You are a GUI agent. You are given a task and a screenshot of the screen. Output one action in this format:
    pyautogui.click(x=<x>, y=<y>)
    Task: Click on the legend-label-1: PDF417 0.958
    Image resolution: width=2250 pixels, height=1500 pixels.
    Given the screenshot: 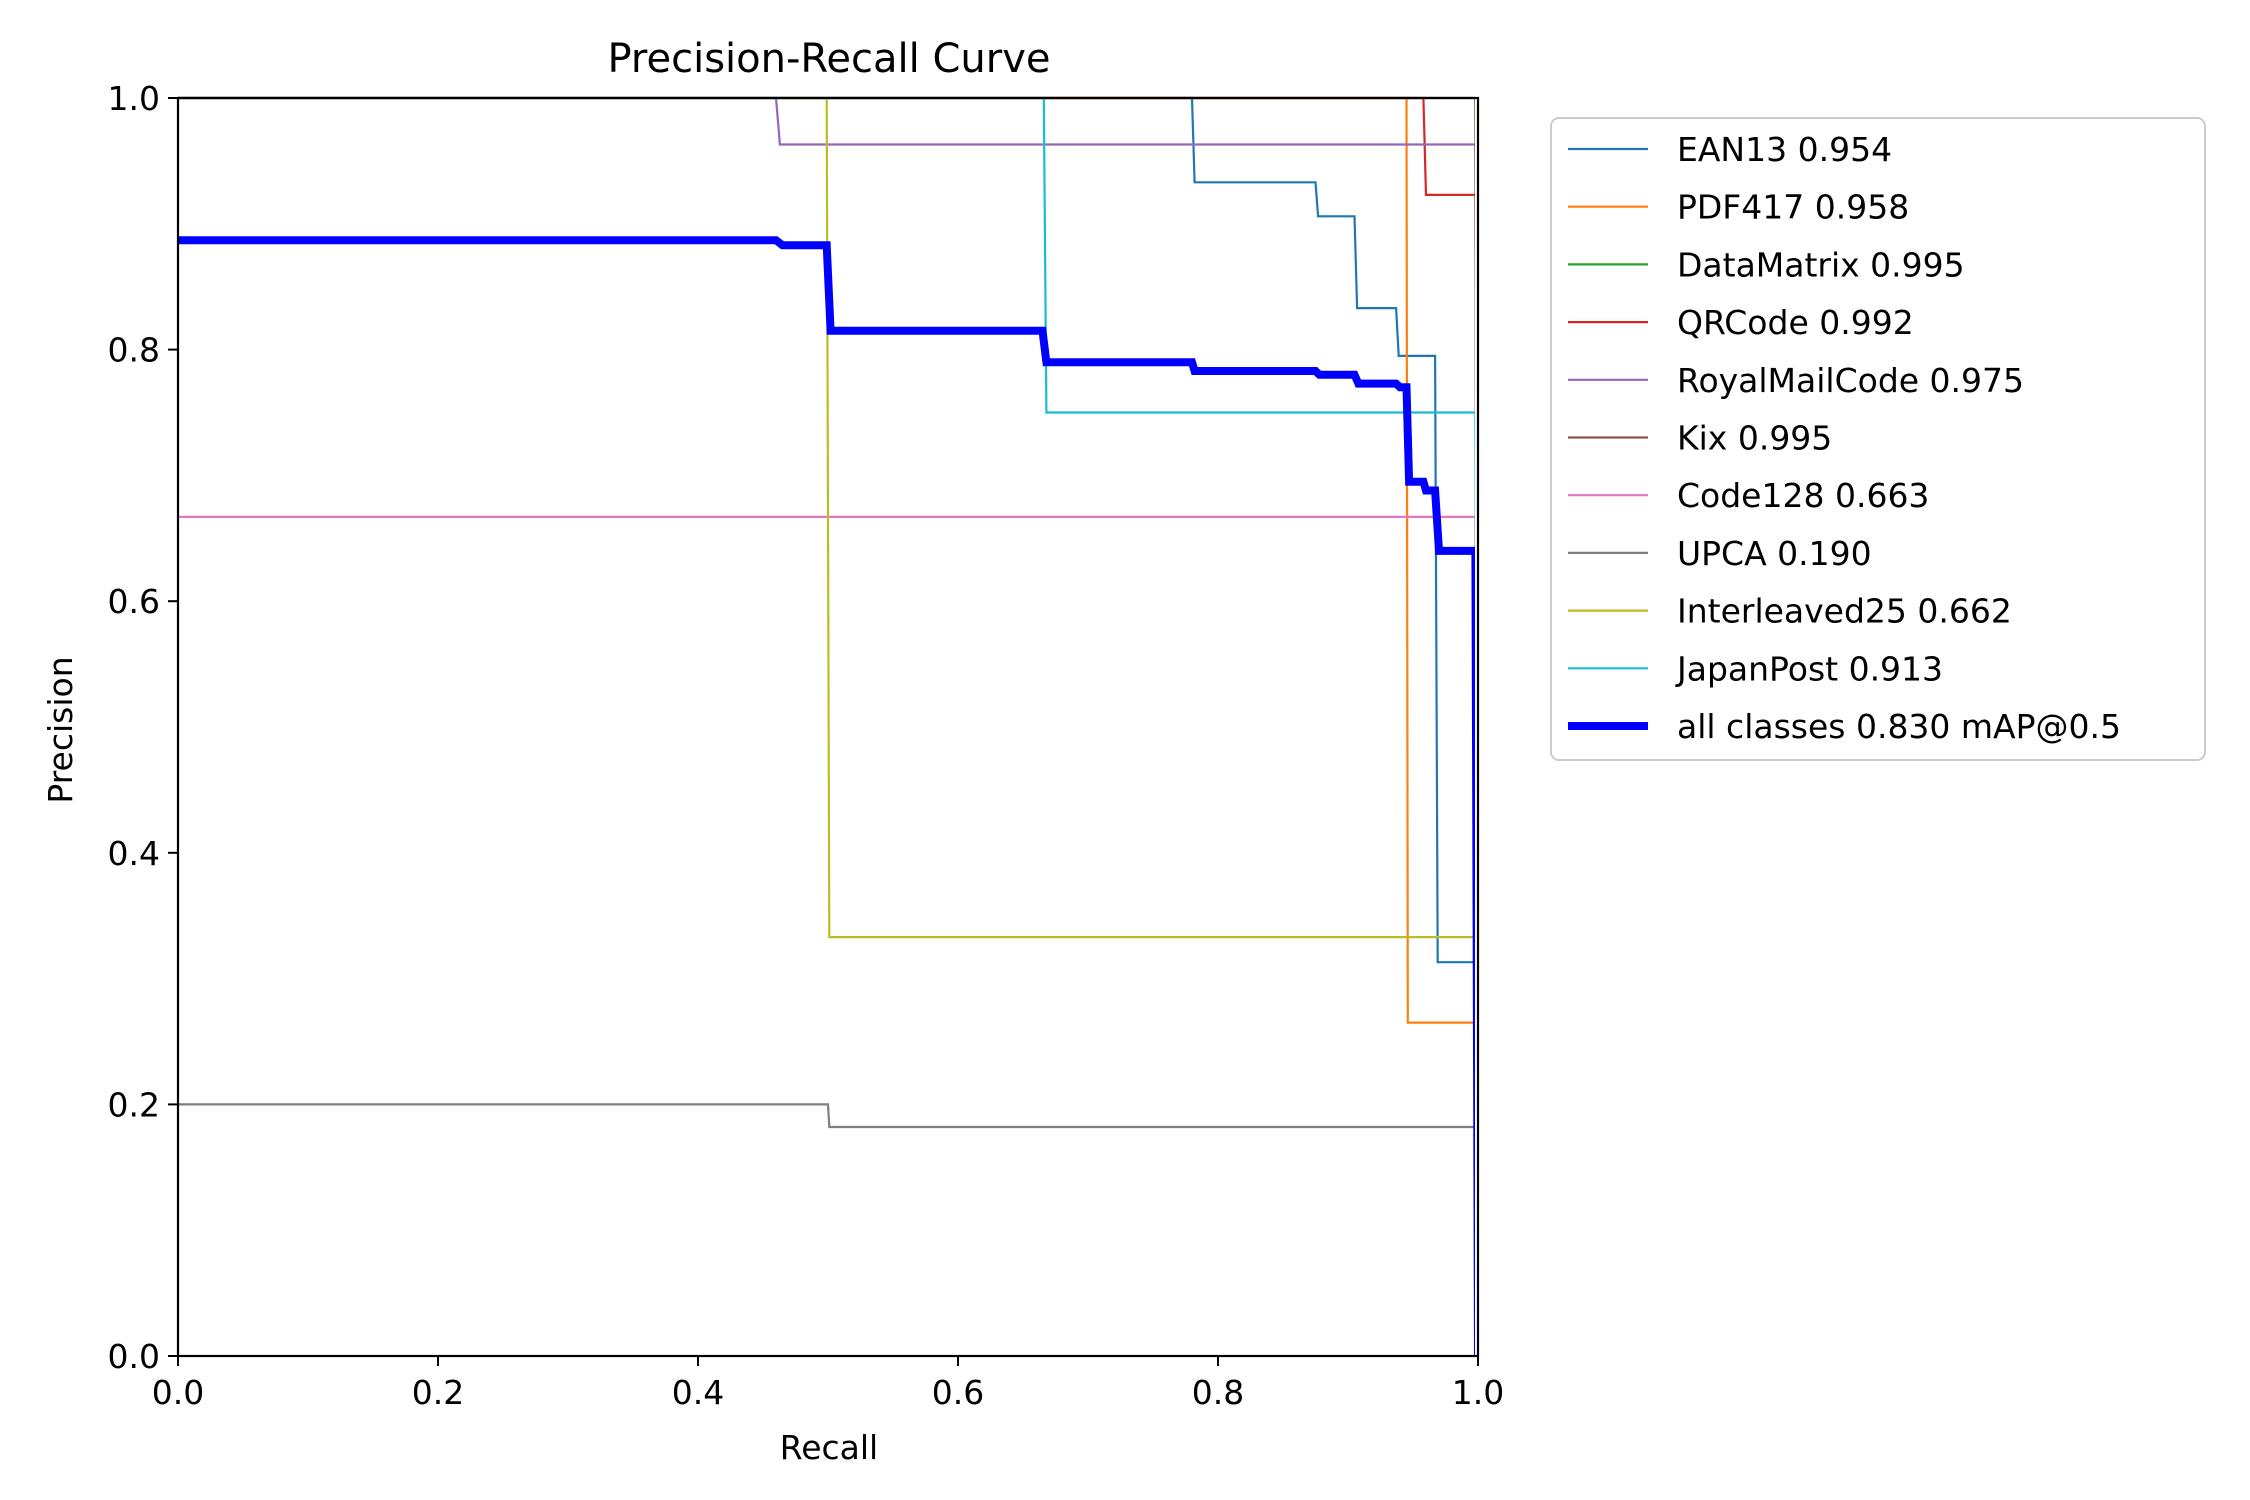 What is the action you would take?
    pyautogui.click(x=1793, y=207)
    